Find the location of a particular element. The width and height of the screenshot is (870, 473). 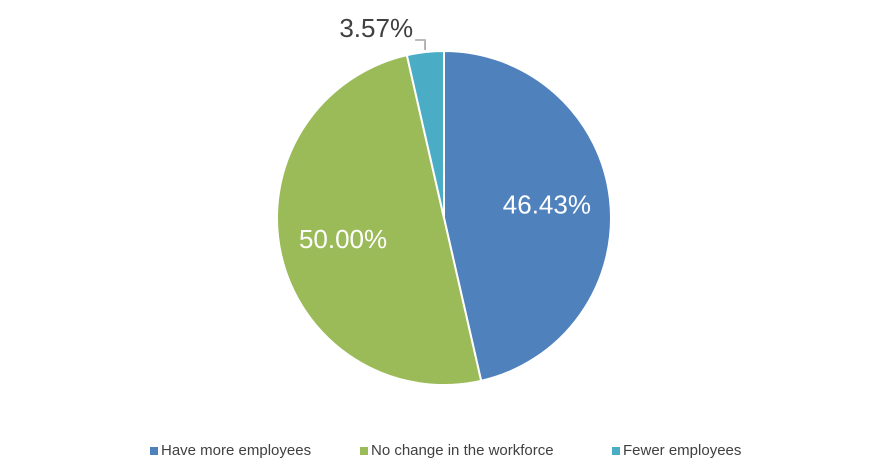

legend-label: Have more employees is located at coordinates (236, 450).